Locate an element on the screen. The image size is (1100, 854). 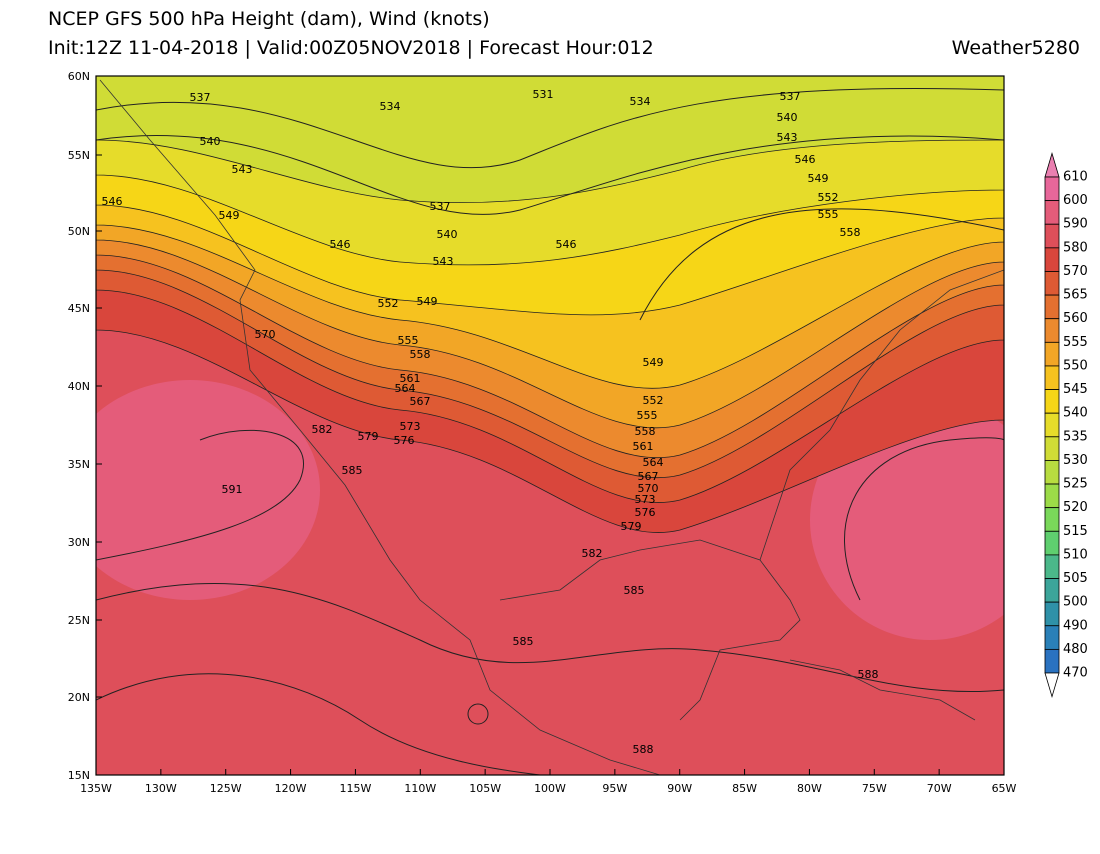
lat-label: 15N is located at coordinates (79, 775).